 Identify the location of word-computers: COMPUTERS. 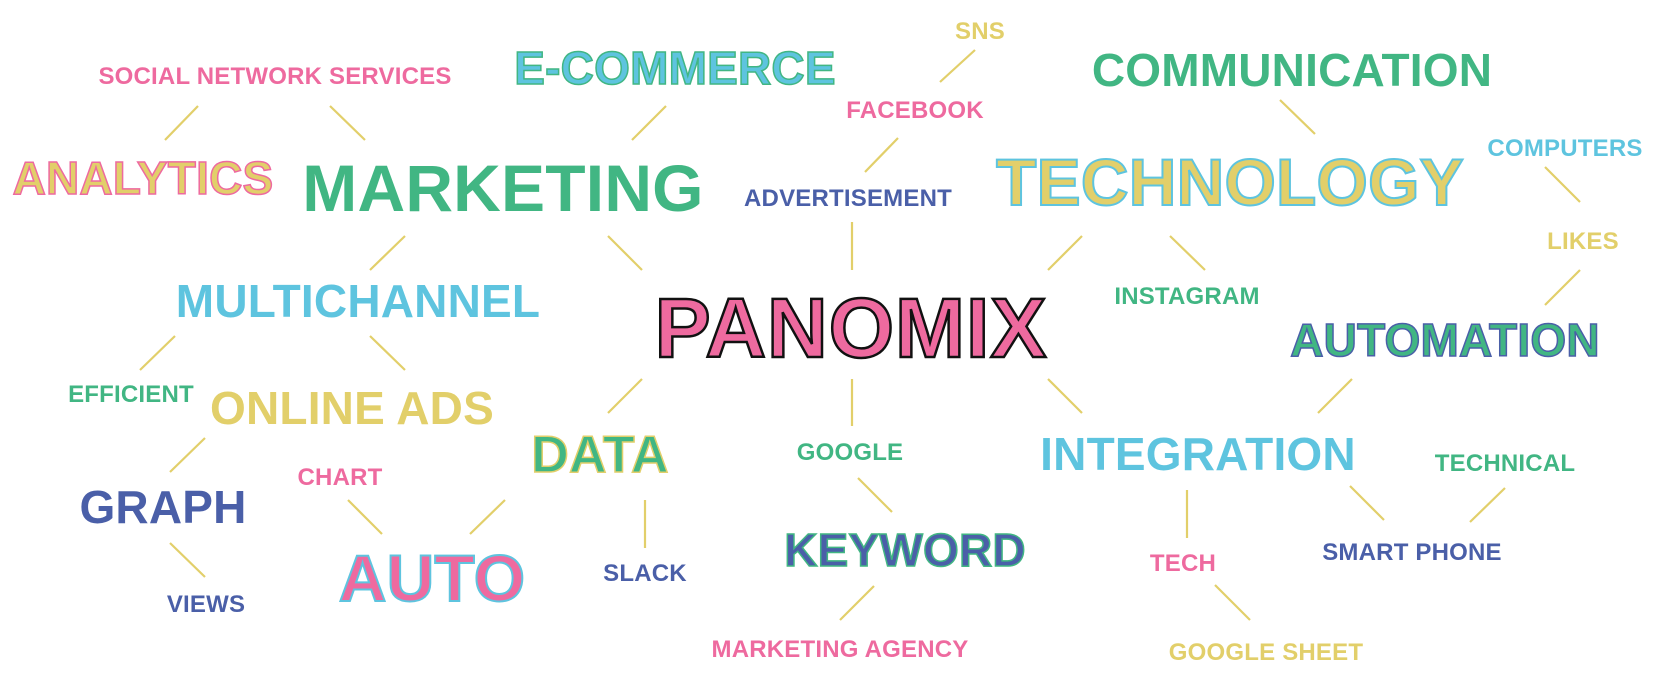
(1565, 148).